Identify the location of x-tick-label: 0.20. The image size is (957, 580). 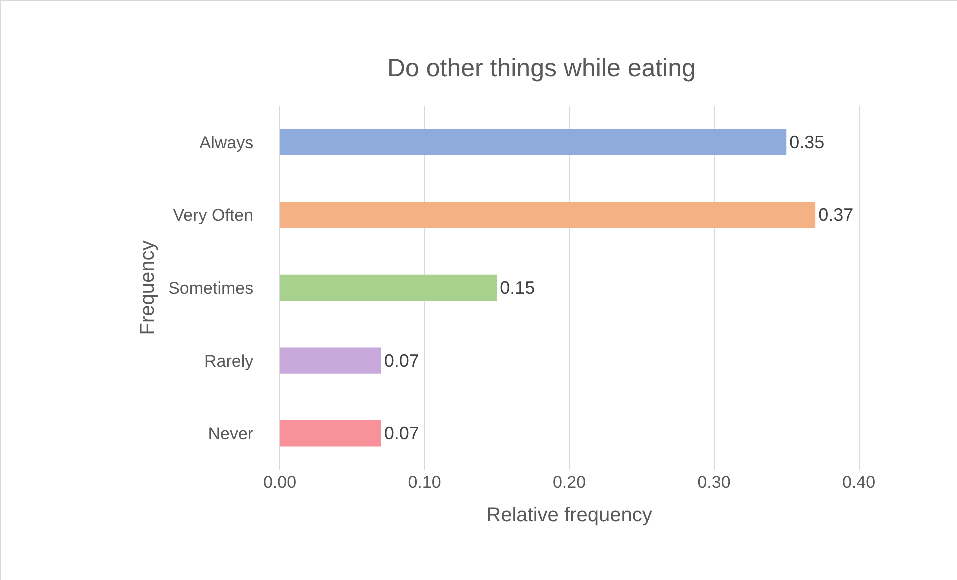
(569, 482).